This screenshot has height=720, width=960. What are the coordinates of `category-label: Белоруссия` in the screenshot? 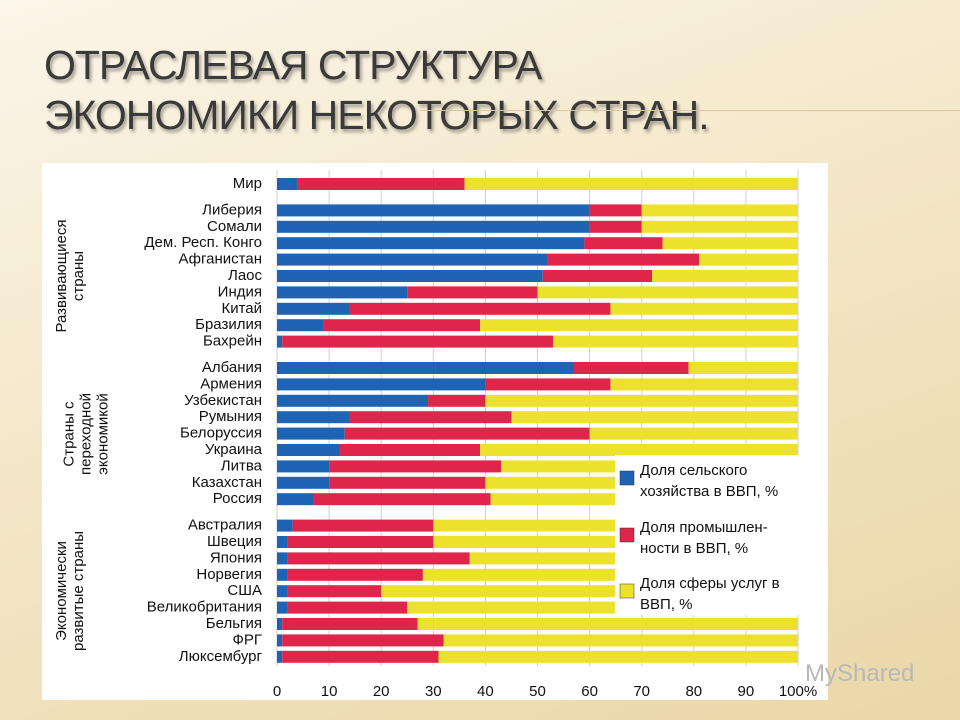 It's located at (221, 433).